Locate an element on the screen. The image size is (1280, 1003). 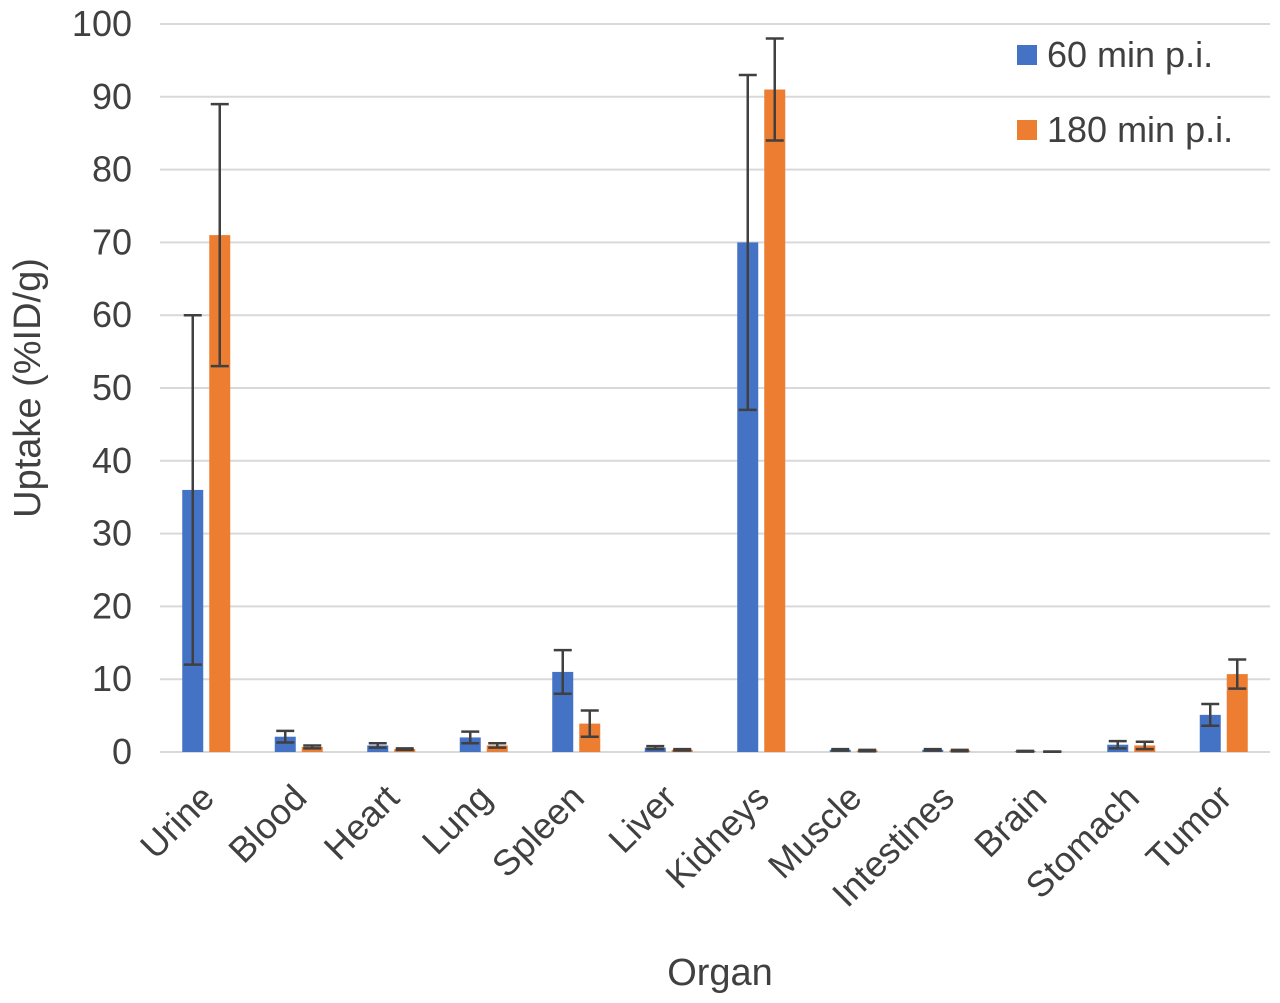
y-tick-label: 20 is located at coordinates (112, 605).